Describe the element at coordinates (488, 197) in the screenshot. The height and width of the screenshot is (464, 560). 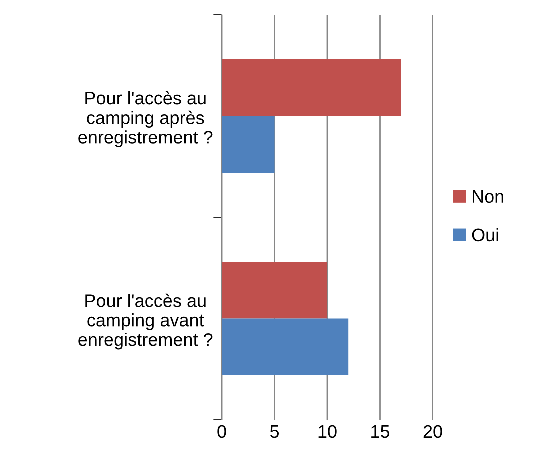
I see `legend-label: Non` at that location.